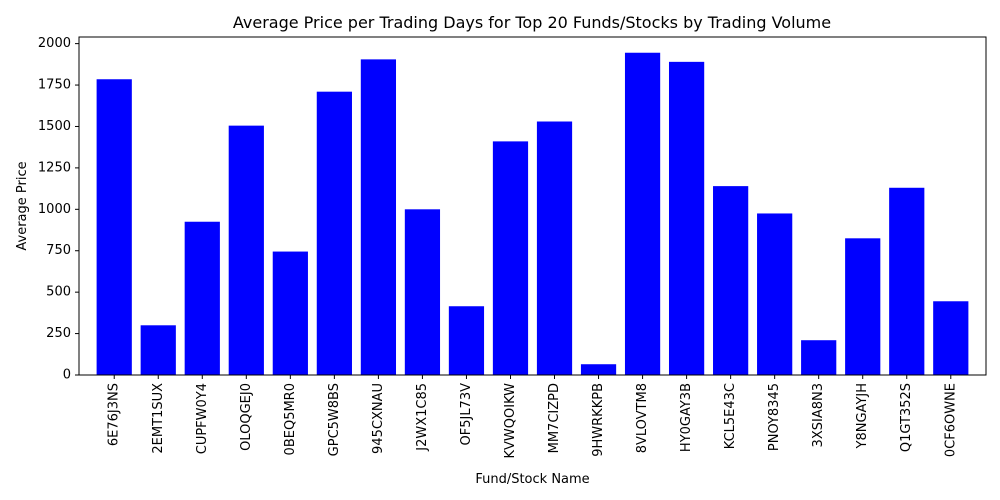  I want to click on x-tick-label: OLOQGEJ0, so click(246, 417).